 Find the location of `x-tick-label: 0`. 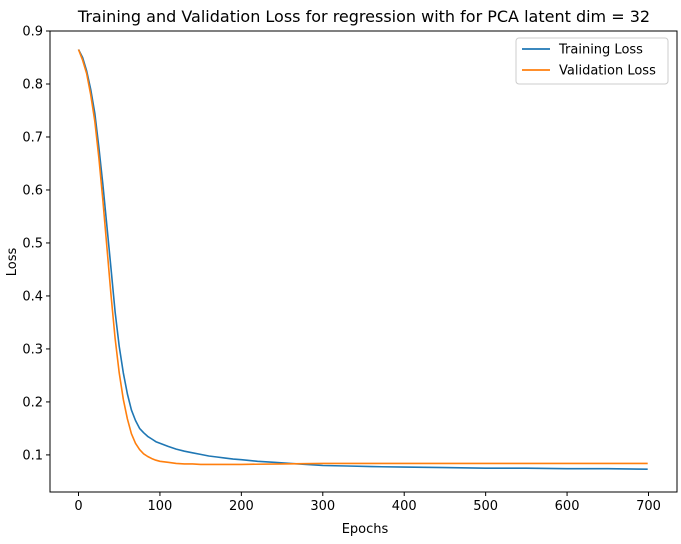

x-tick-label: 0 is located at coordinates (78, 506).